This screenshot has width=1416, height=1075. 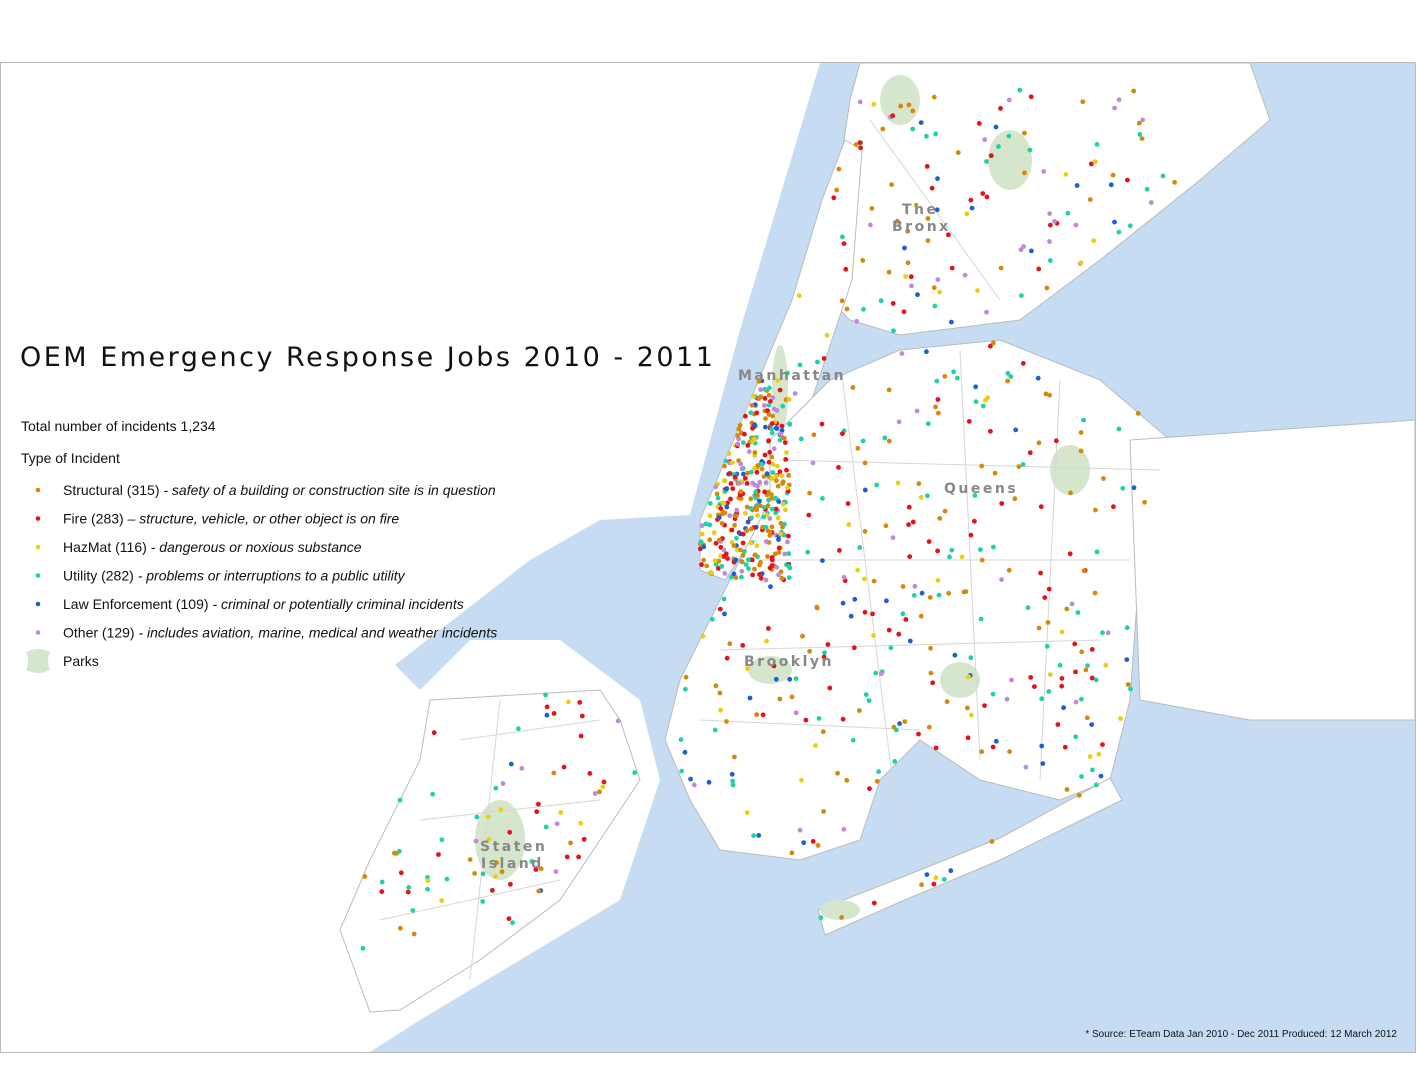 I want to click on borough-label: Island, so click(x=512, y=864).